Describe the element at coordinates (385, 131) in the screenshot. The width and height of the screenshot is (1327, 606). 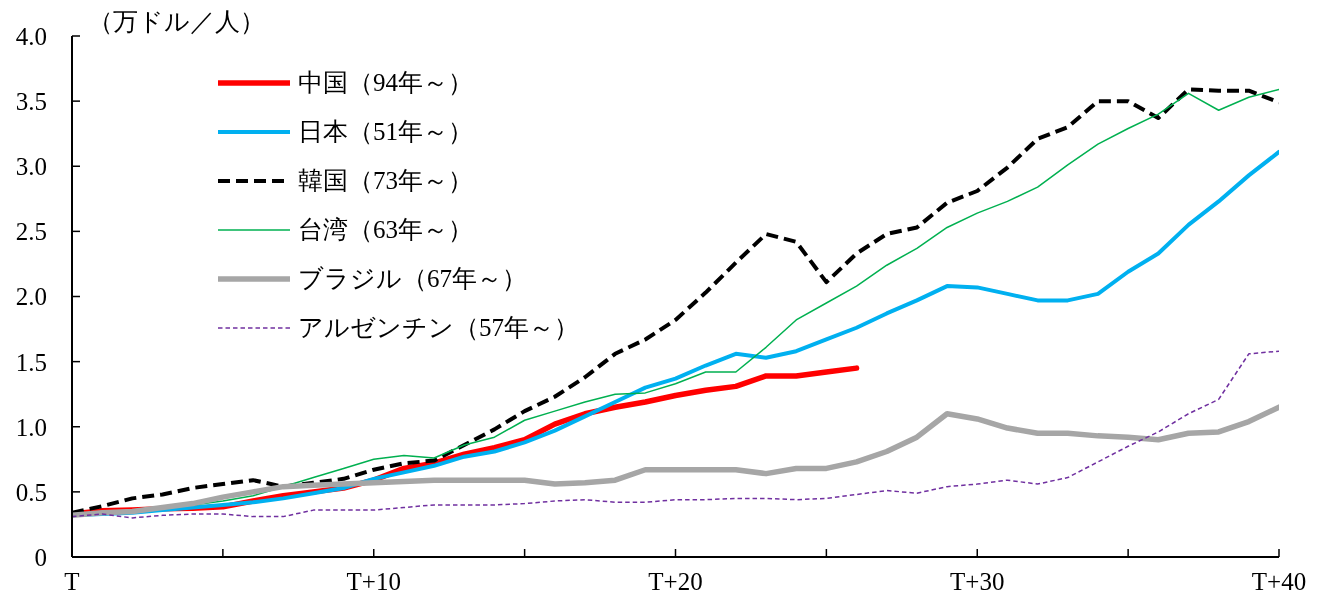
I see `legend-label: 日本（51年～）` at that location.